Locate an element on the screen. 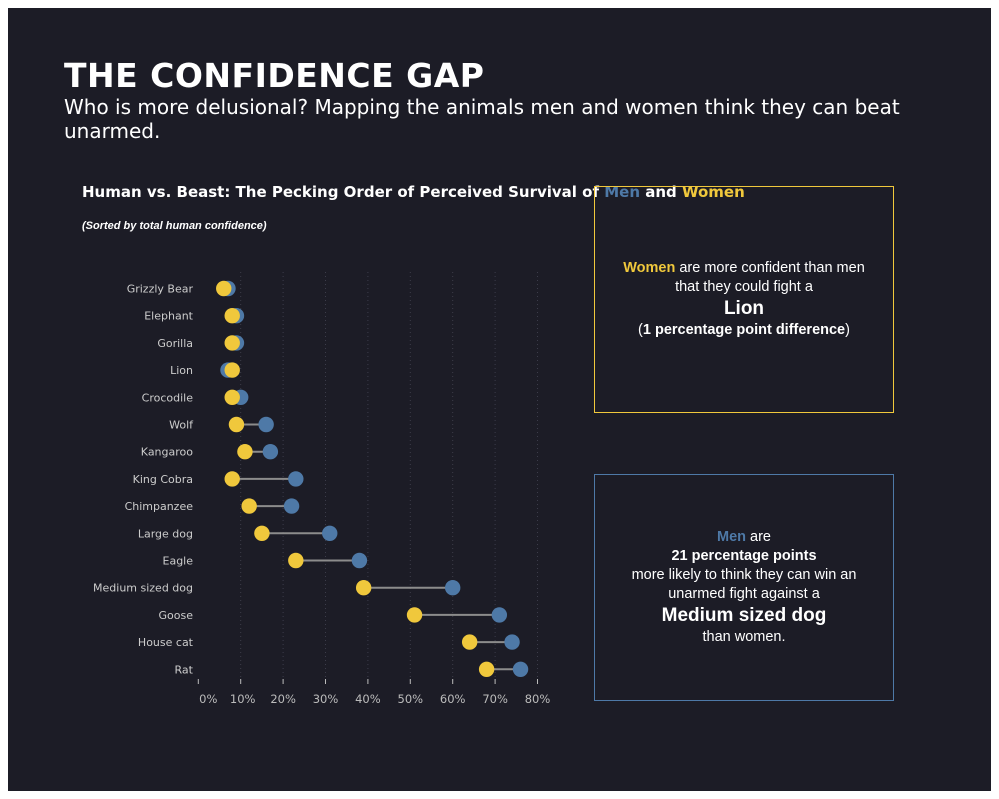 The height and width of the screenshot is (799, 999). y-category-label: Eagle is located at coordinates (178, 561).